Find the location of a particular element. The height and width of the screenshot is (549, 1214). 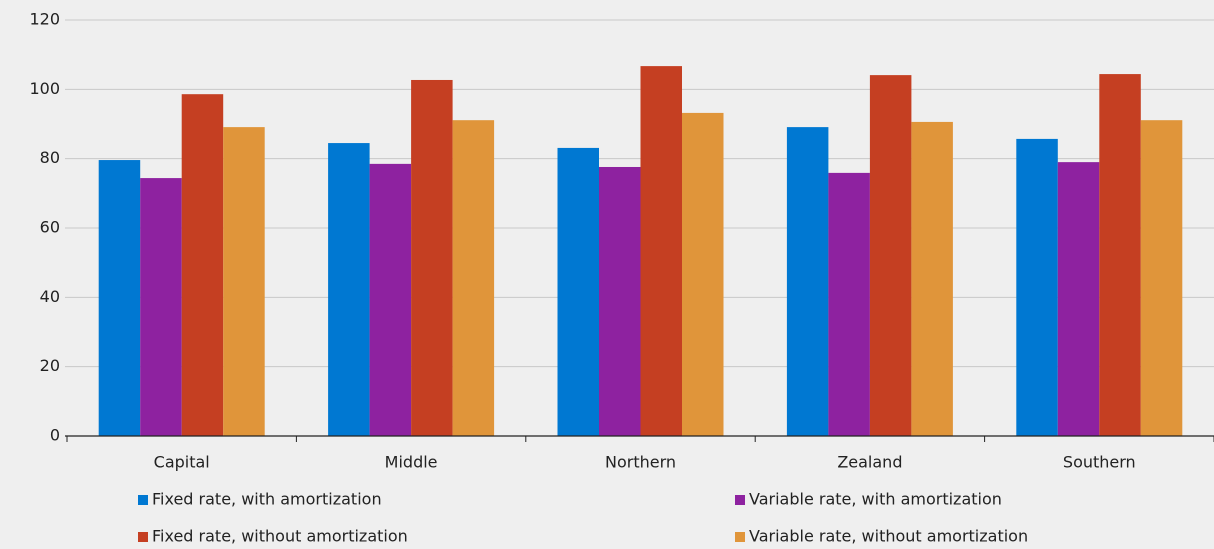

x-tick-label: Zealand is located at coordinates (869, 462).